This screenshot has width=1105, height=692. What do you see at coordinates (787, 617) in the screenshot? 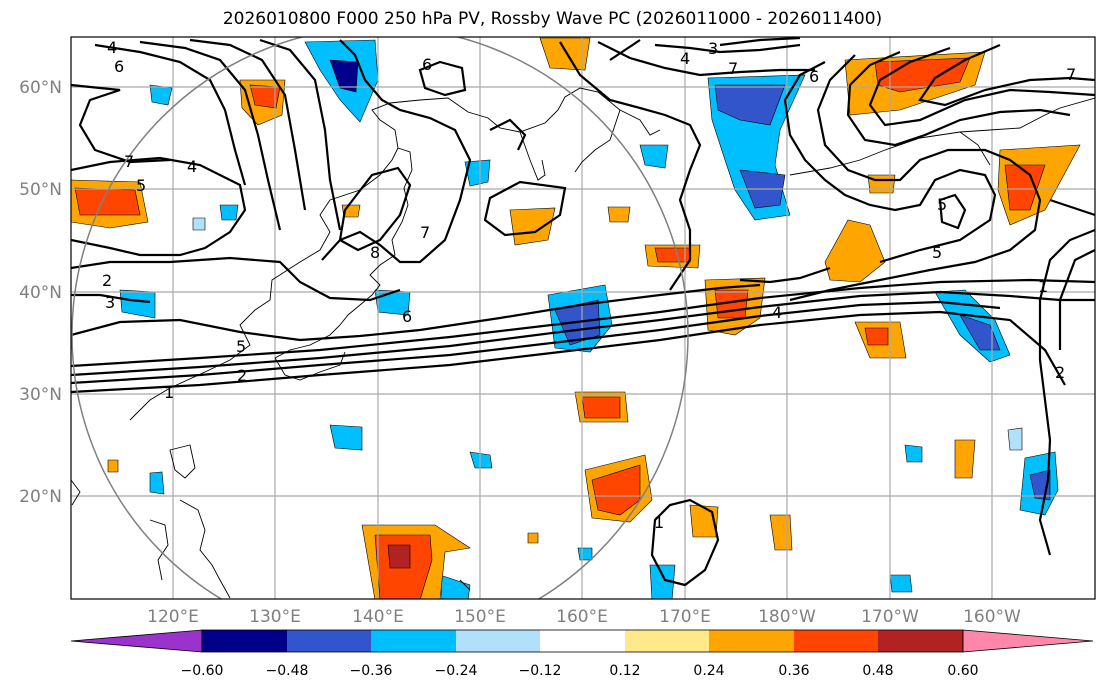
I see `lon-tick-label: 180°W` at bounding box center [787, 617].